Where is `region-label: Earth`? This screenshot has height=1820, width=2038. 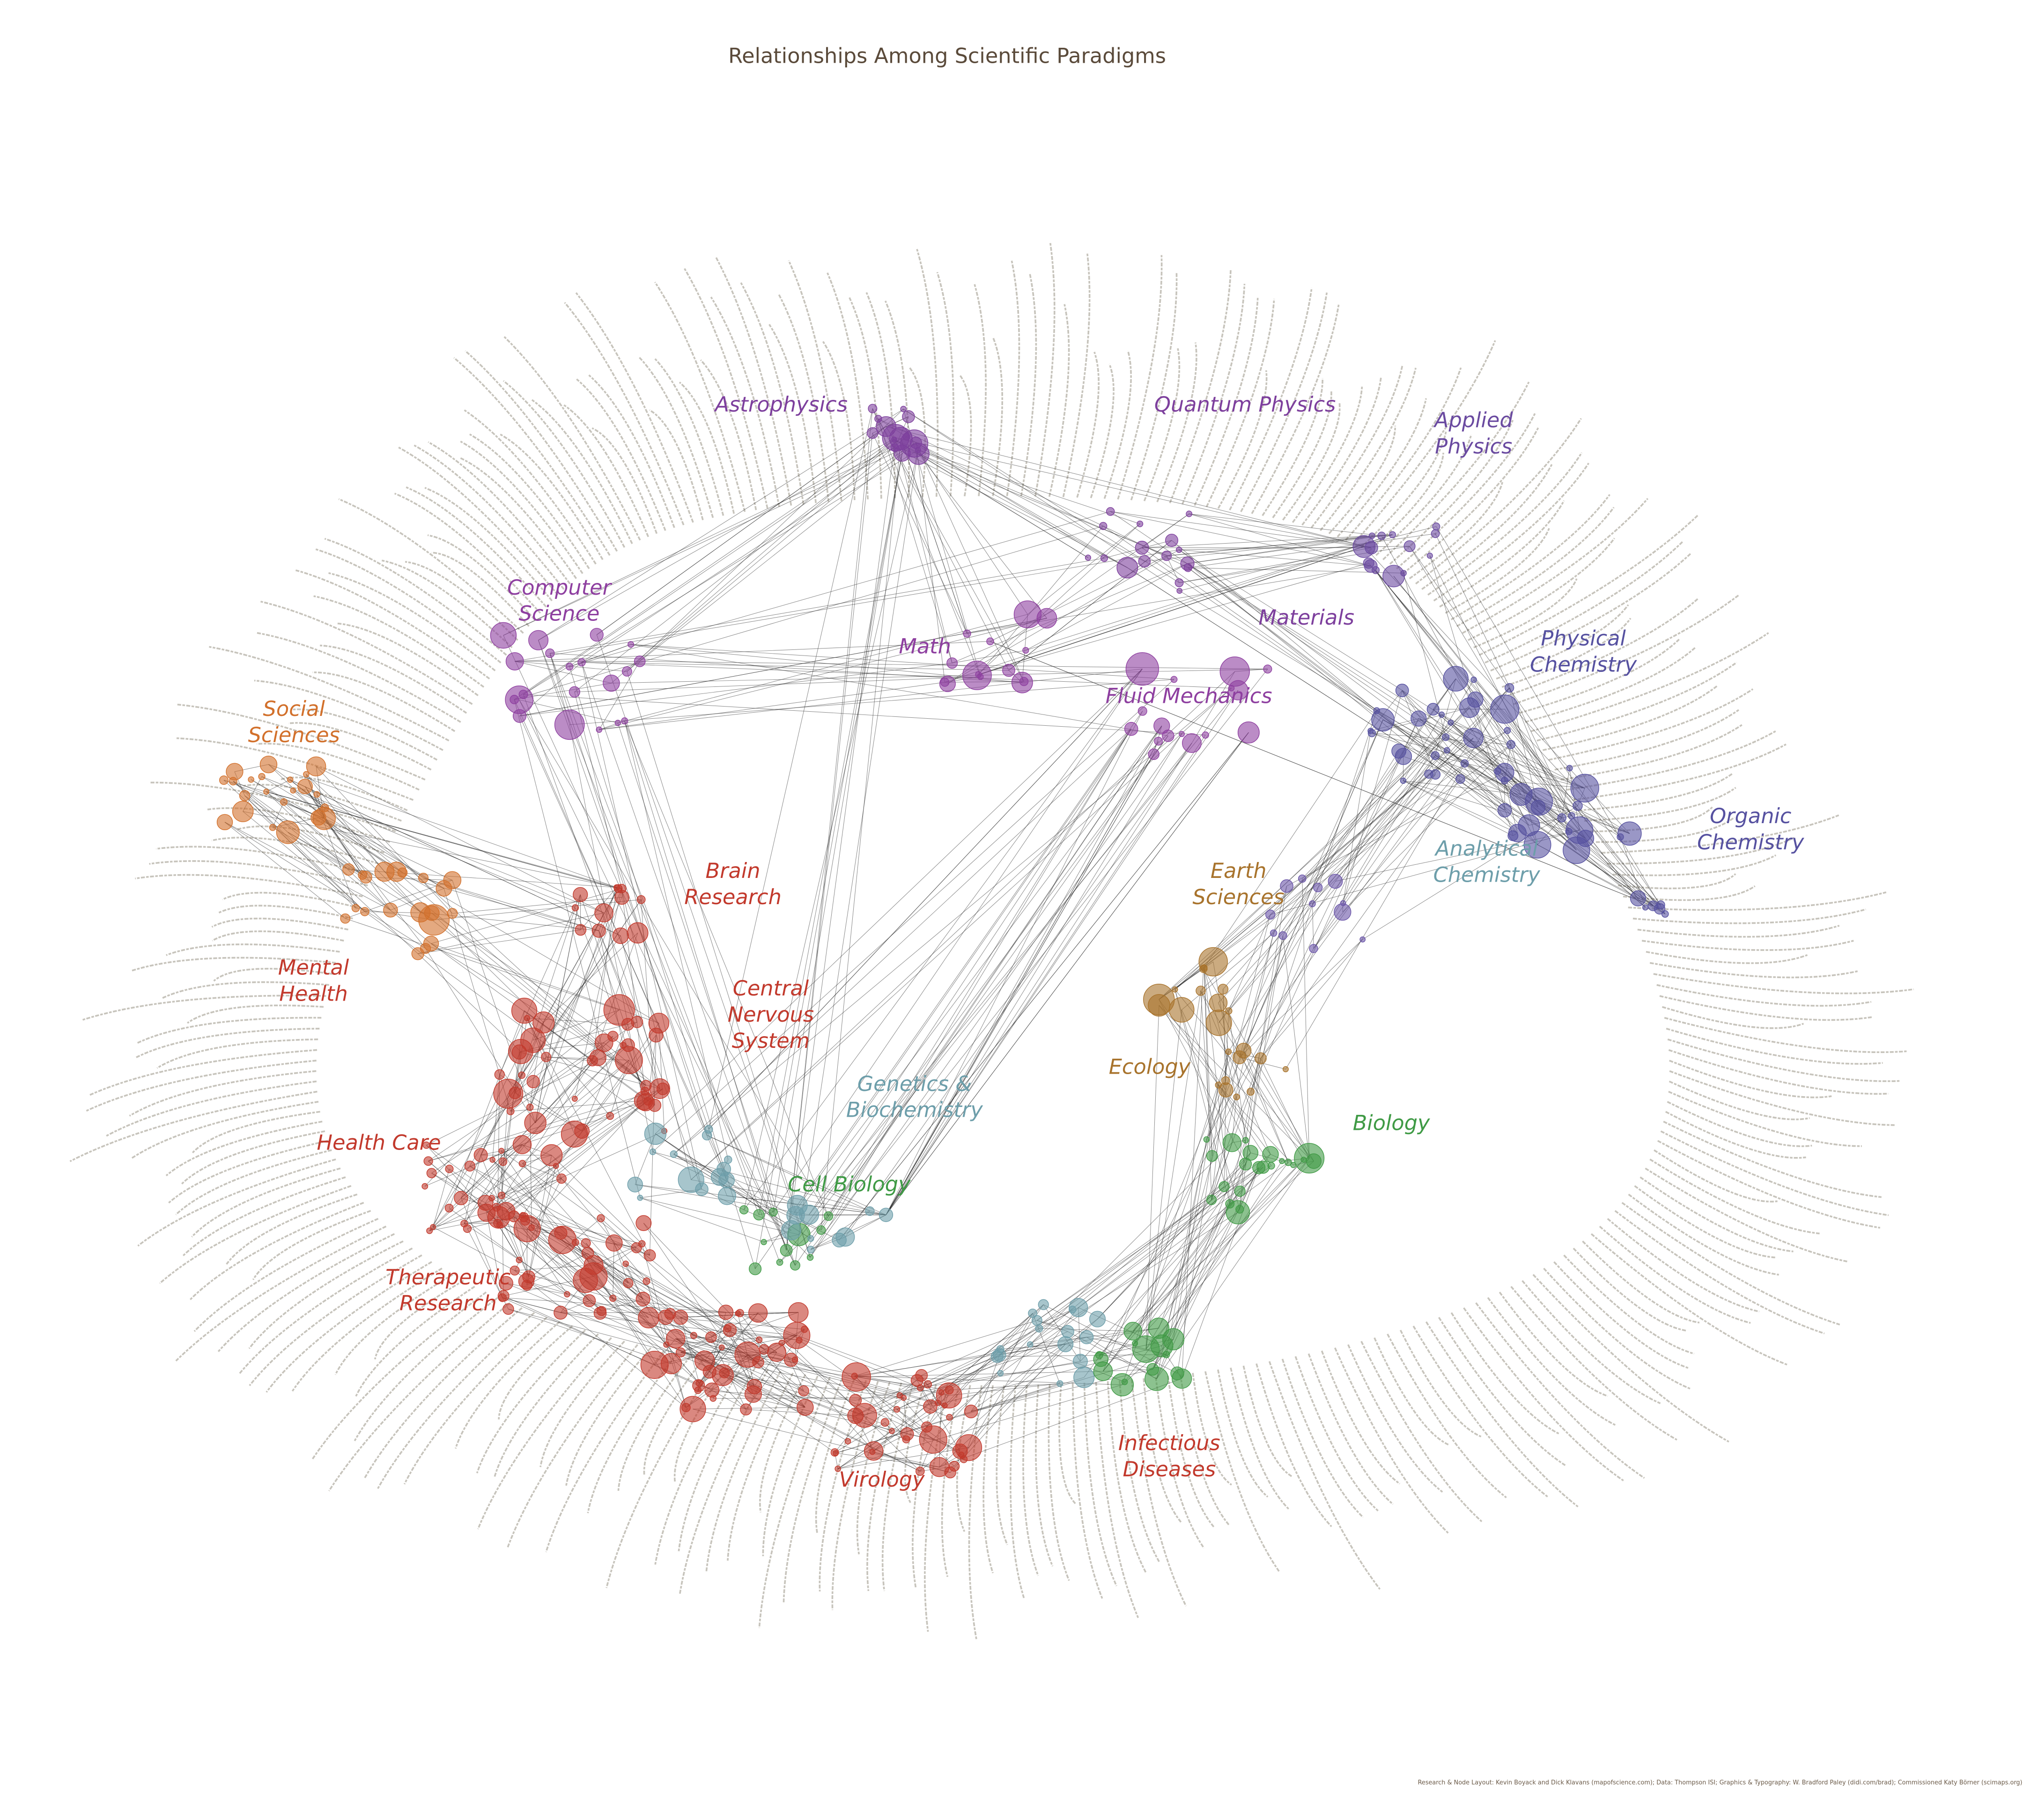 region-label: Earth is located at coordinates (1239, 871).